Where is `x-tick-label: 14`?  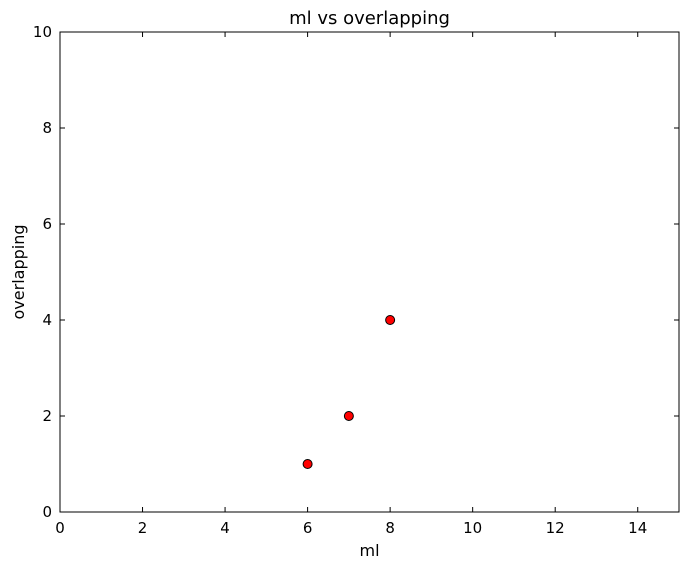 x-tick-label: 14 is located at coordinates (637, 528).